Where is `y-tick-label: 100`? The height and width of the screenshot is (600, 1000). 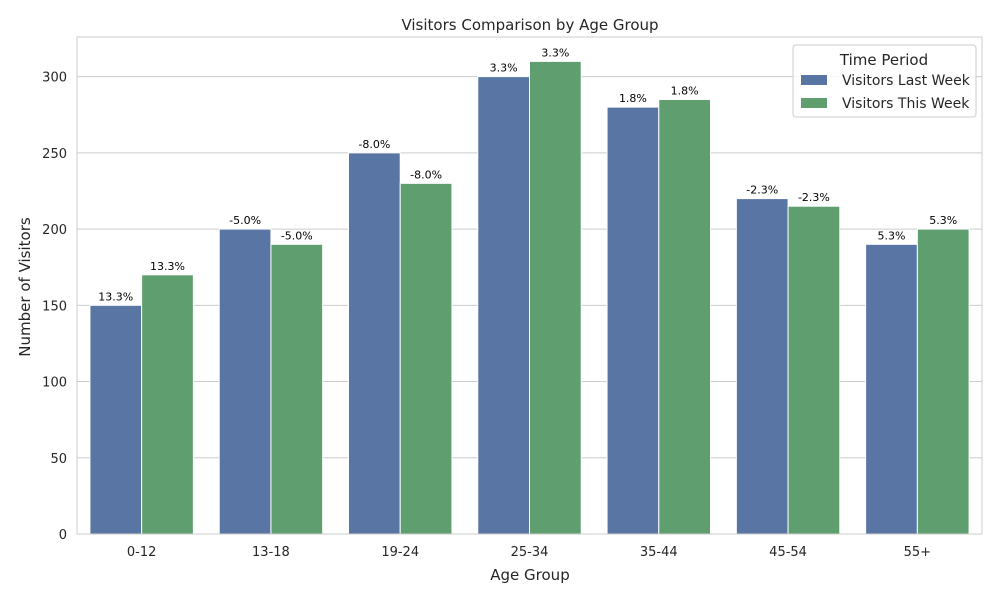
y-tick-label: 100 is located at coordinates (54, 383).